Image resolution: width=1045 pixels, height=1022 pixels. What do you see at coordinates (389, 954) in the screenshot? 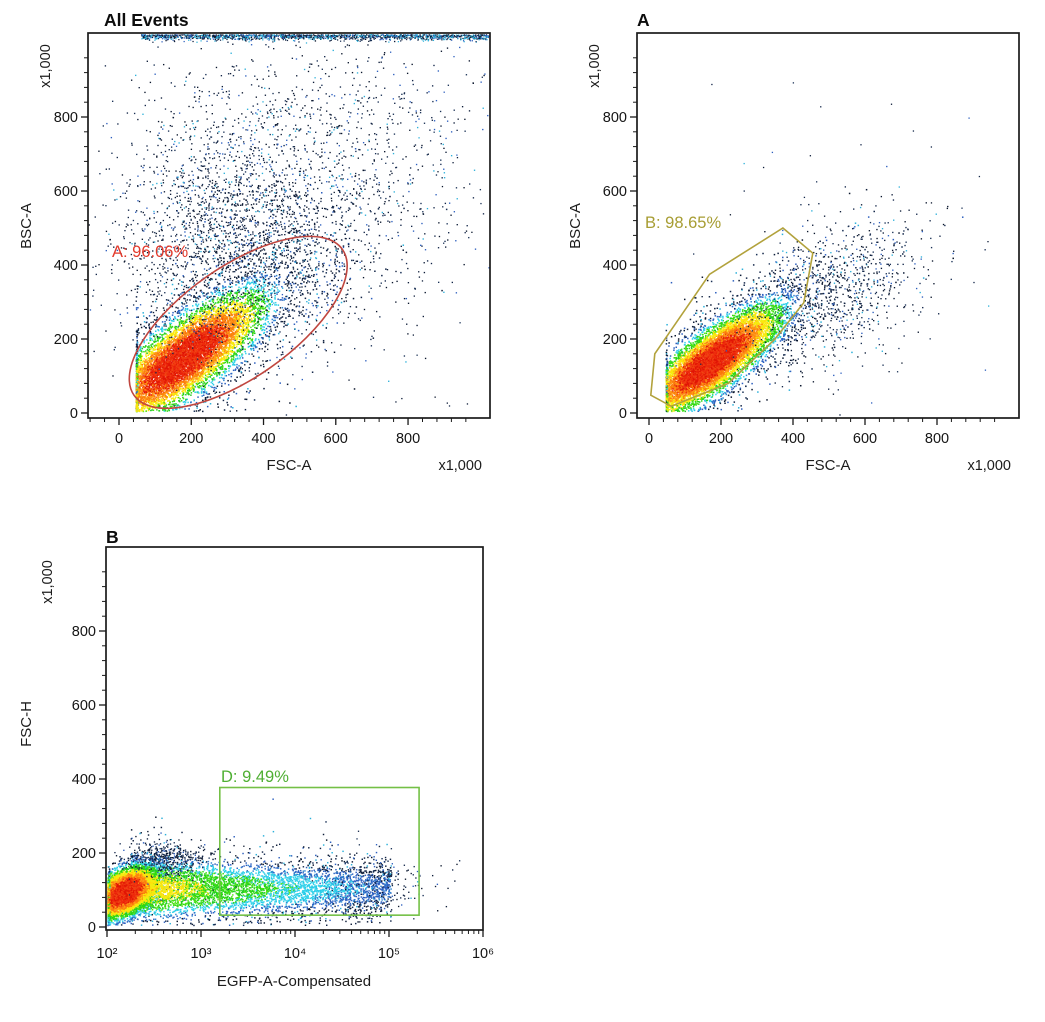
I see `x-tick-label: 10⁵` at bounding box center [389, 954].